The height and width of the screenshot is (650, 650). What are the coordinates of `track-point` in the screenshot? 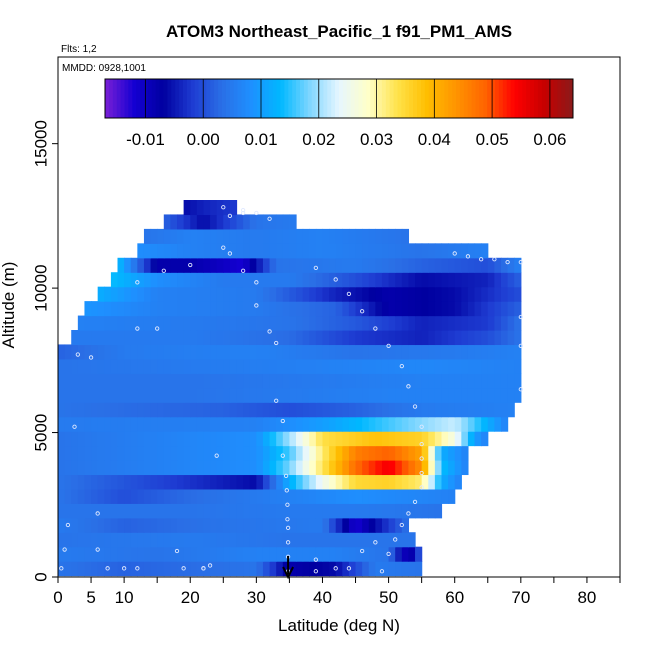 It's located at (454, 253).